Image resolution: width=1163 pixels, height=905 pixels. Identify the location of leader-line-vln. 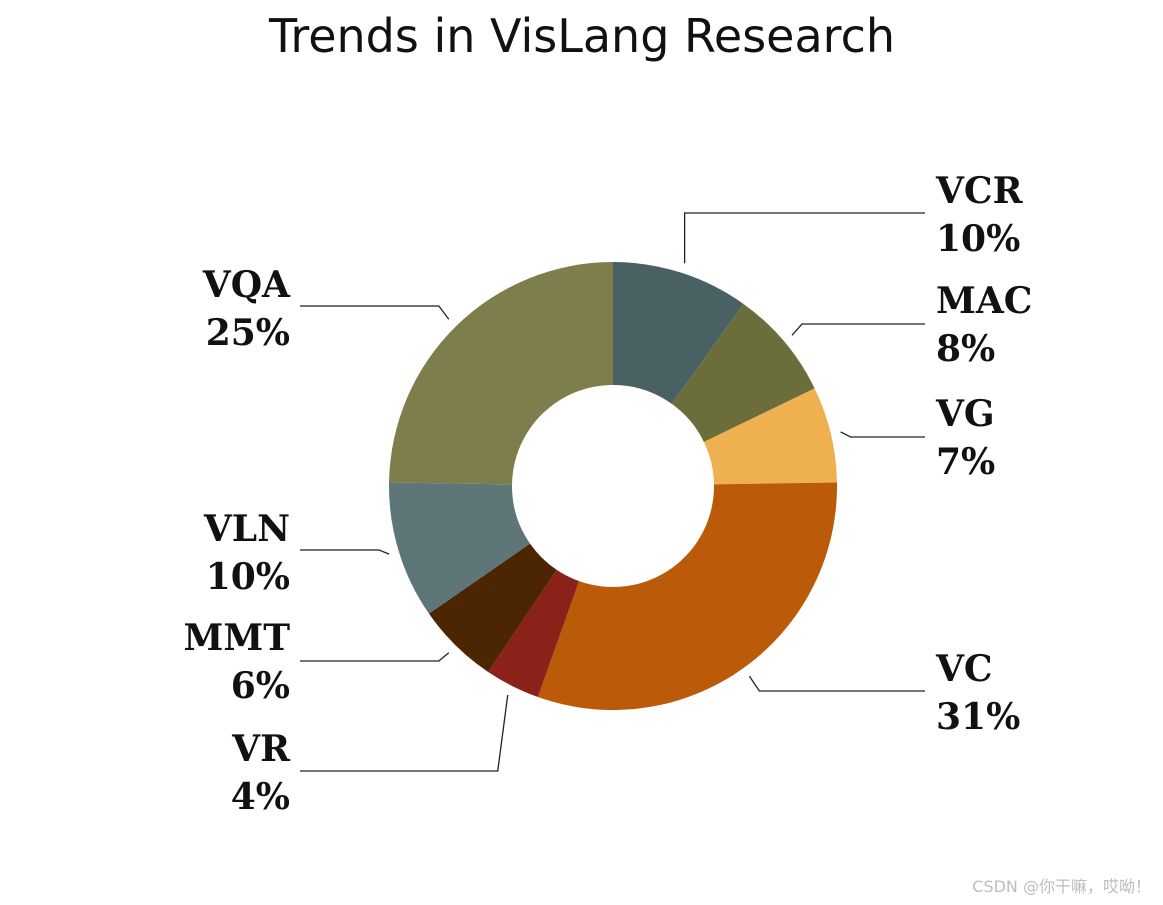
(345, 552).